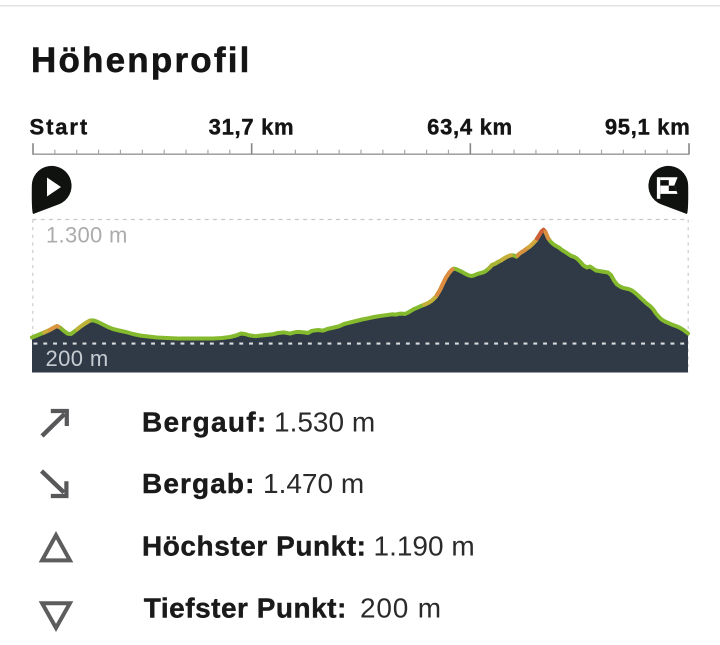 Image resolution: width=720 pixels, height=645 pixels. What do you see at coordinates (313, 483) in the screenshot?
I see `svg-text: 1.470 m` at bounding box center [313, 483].